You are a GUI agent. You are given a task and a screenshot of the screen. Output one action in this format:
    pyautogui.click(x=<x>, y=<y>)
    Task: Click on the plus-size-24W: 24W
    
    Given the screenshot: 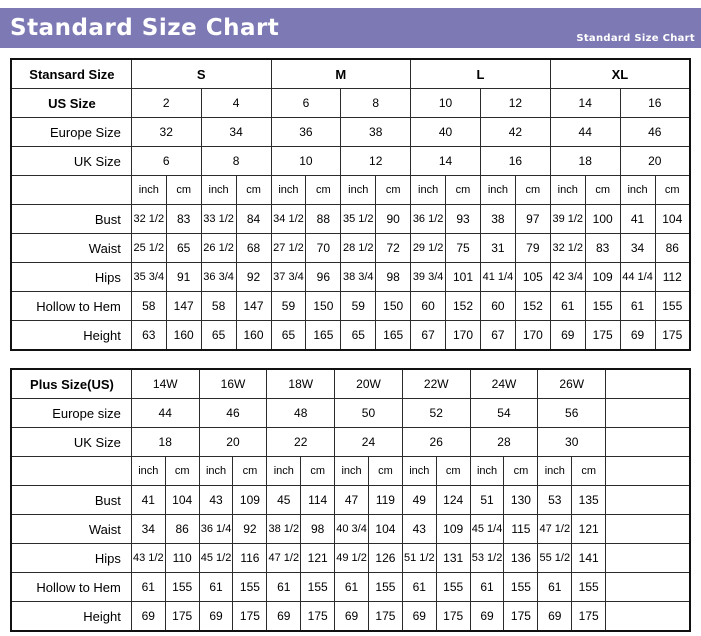 What is the action you would take?
    pyautogui.click(x=504, y=383)
    